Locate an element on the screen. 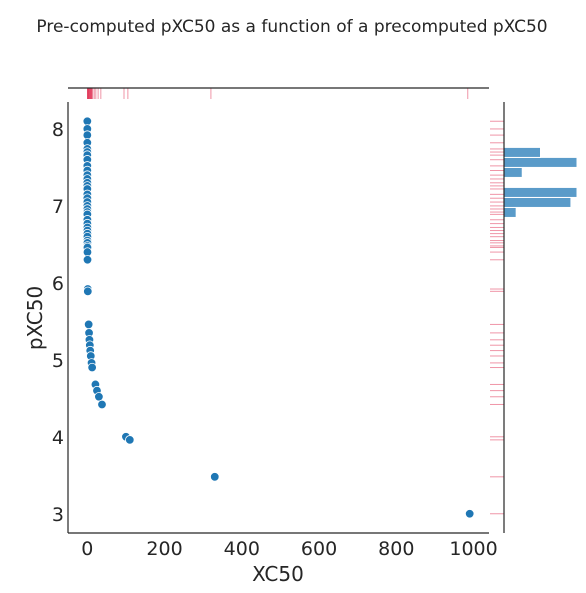  x-tick-label: 200 is located at coordinates (164, 549).